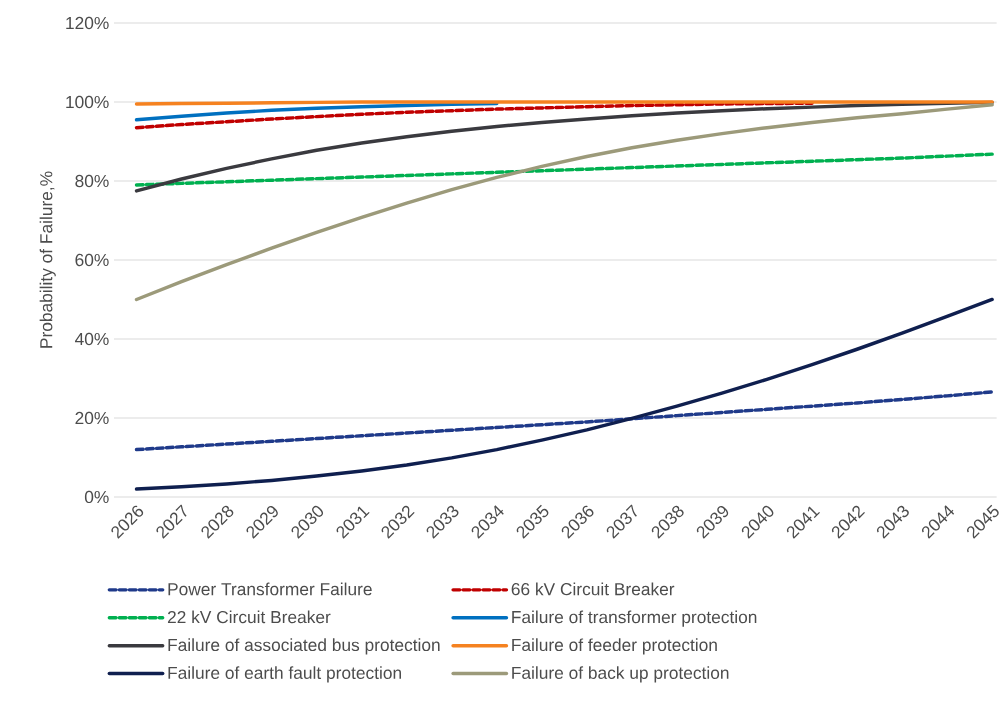 Image resolution: width=1008 pixels, height=718 pixels. Describe the element at coordinates (92, 339) in the screenshot. I see `y-tick-label: 40%` at that location.